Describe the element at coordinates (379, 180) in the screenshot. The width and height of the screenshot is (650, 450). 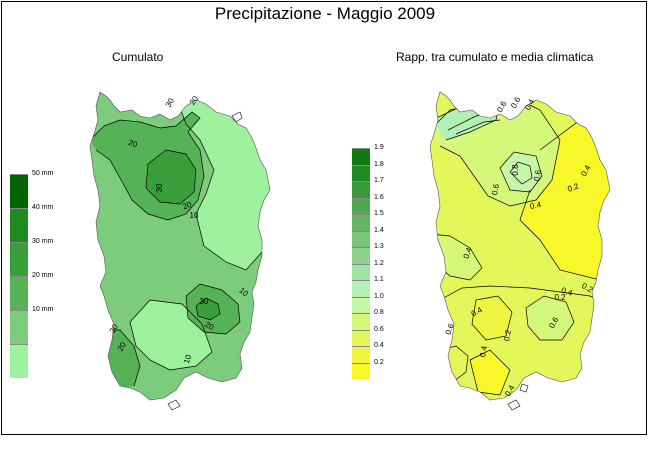
I see `ratio-legend-label: 1.7` at that location.